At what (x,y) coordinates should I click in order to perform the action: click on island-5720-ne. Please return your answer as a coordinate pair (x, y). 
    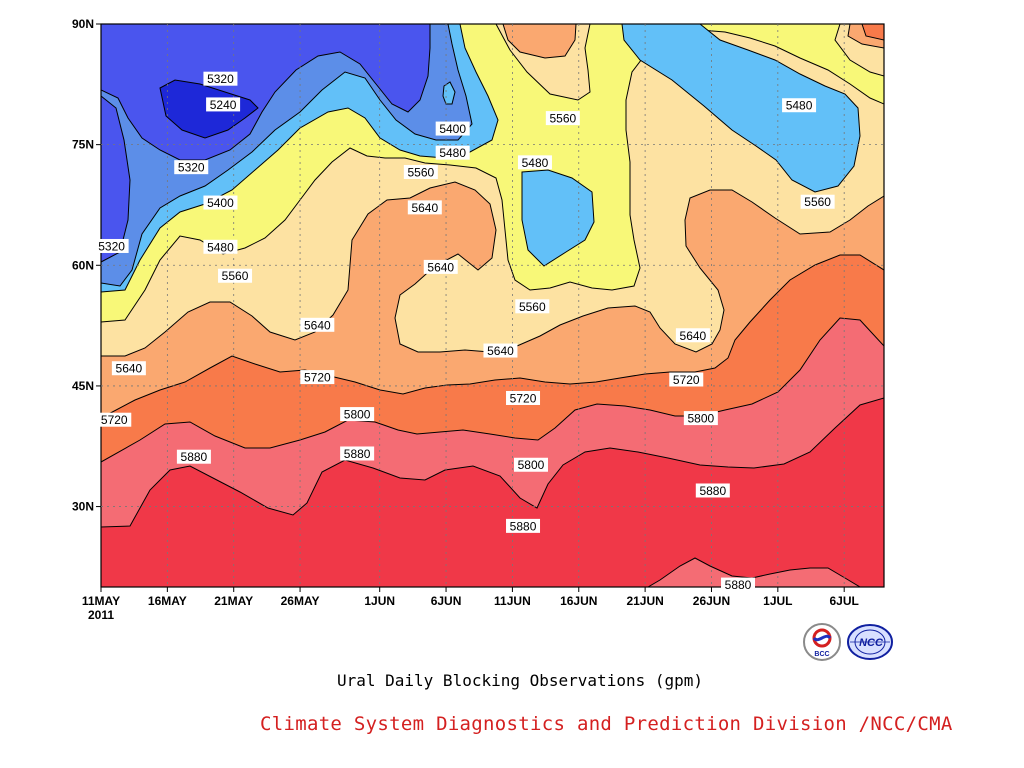
    Looking at the image, I should click on (872, 32).